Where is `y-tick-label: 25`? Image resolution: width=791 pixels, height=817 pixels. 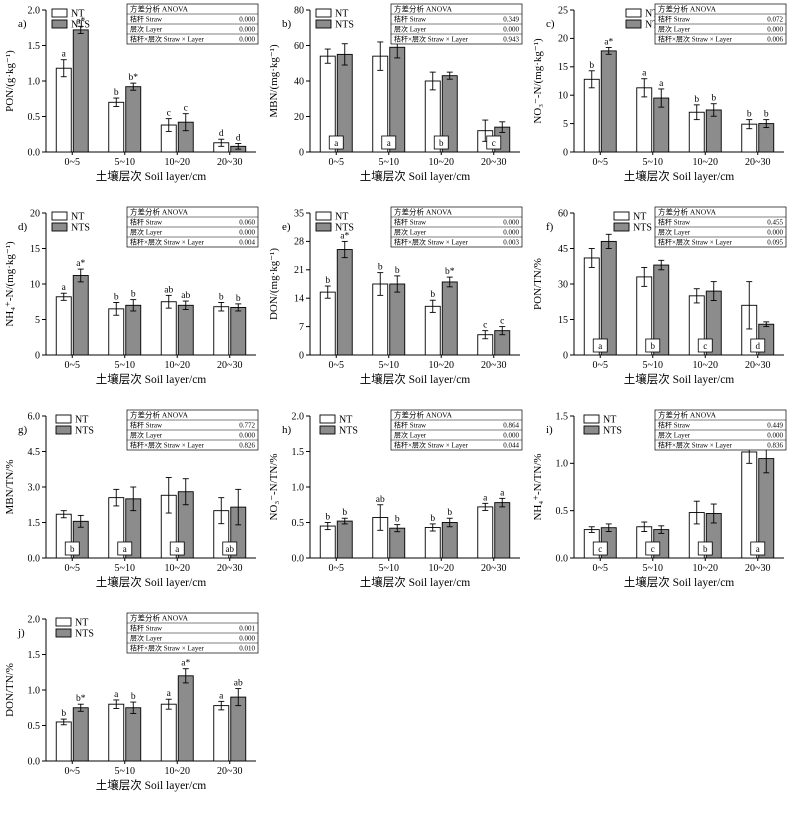 y-tick-label: 25 is located at coordinates (563, 10).